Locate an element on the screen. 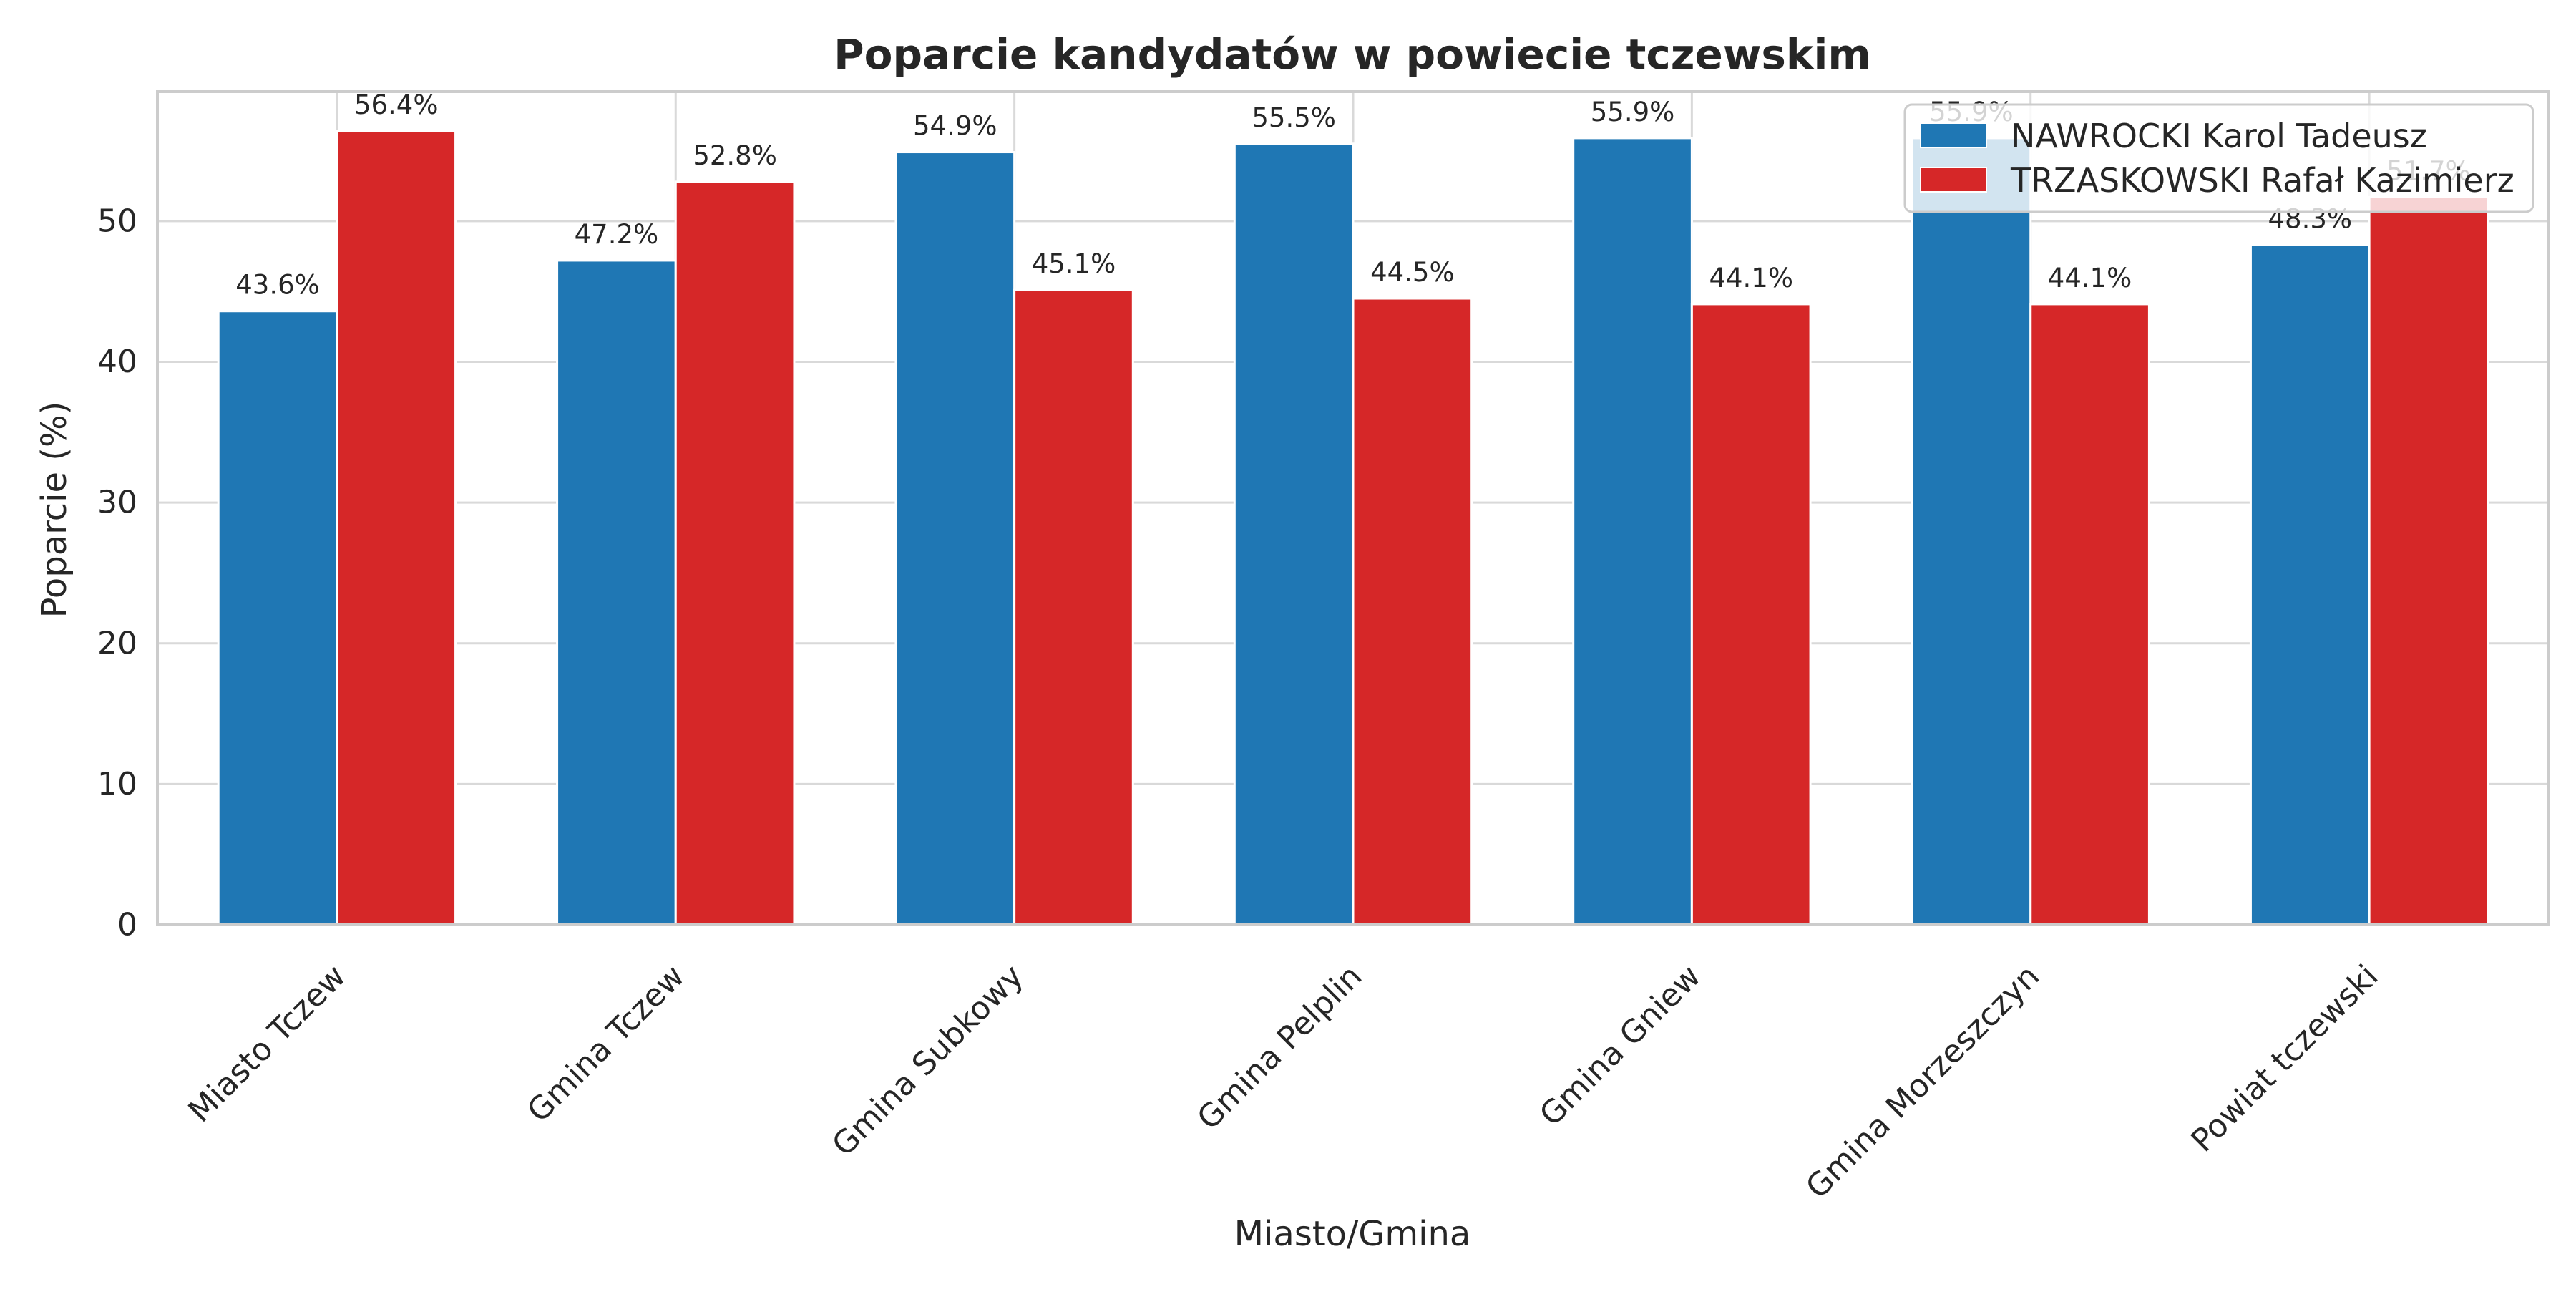  value-label: 45.1% is located at coordinates (1074, 263).